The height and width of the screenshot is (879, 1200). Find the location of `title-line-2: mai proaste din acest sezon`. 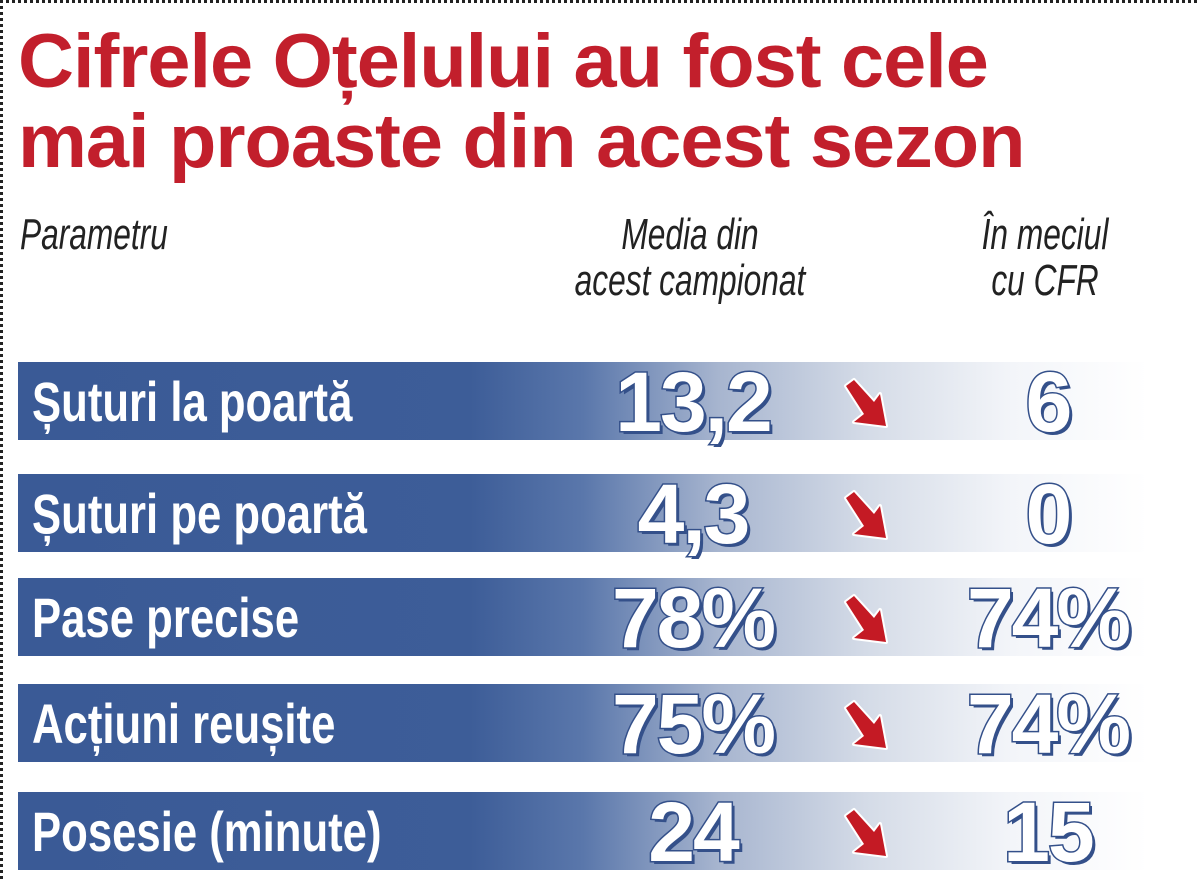

title-line-2: mai proaste din acest sezon is located at coordinates (521, 141).